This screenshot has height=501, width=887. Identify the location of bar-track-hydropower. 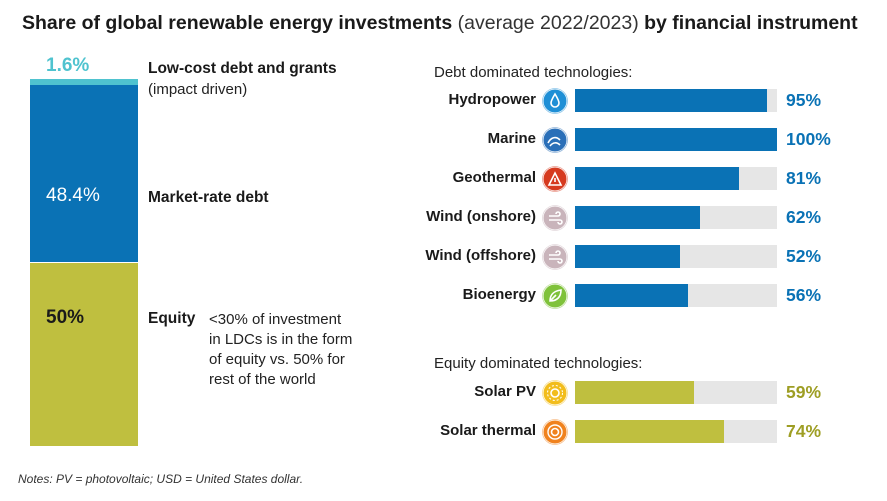
(676, 100).